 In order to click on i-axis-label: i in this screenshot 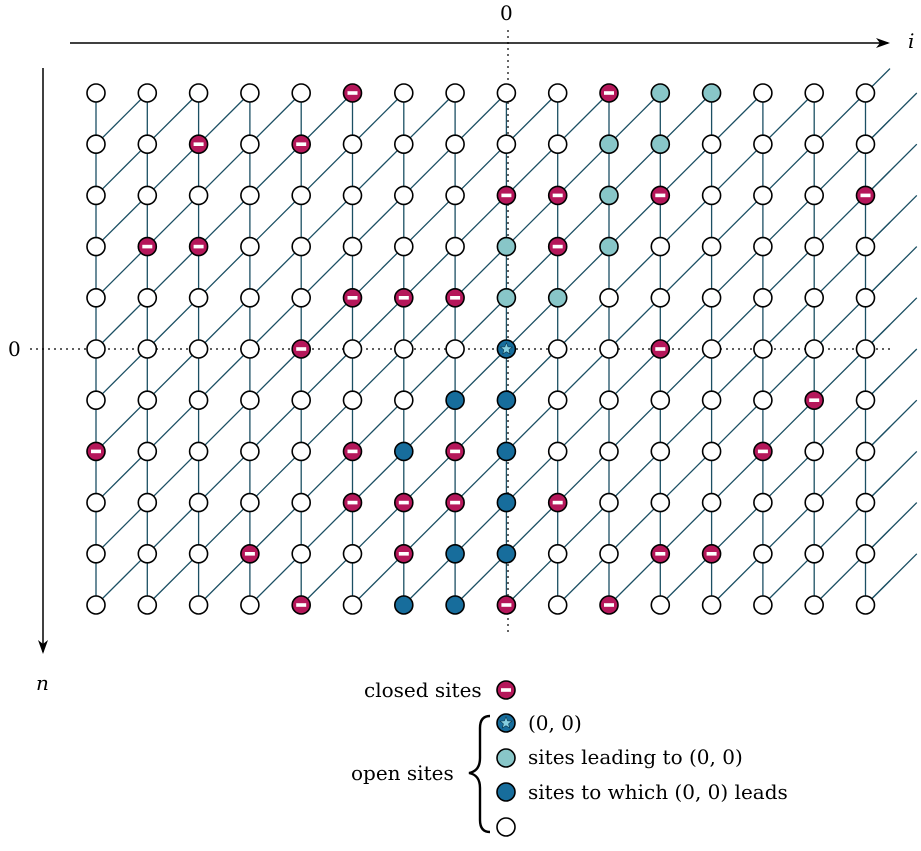, I will do `click(911, 41)`.